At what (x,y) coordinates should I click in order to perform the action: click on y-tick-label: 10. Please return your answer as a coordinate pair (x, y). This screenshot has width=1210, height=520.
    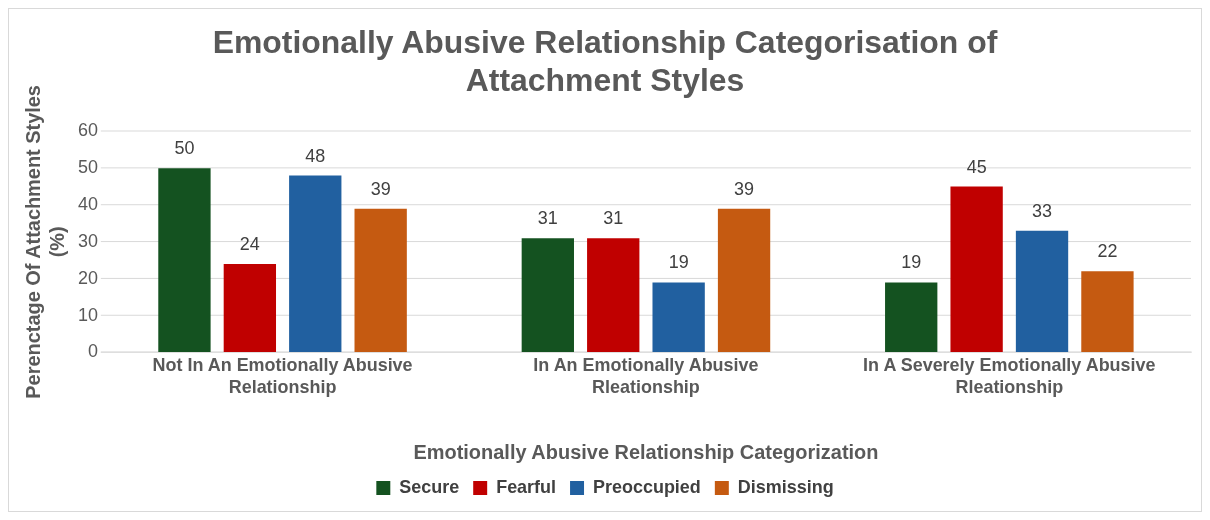
    Looking at the image, I should click on (87, 314).